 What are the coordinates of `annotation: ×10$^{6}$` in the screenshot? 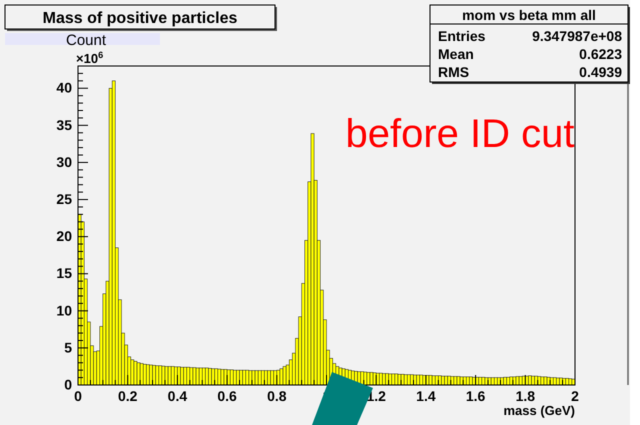 It's located at (90, 58).